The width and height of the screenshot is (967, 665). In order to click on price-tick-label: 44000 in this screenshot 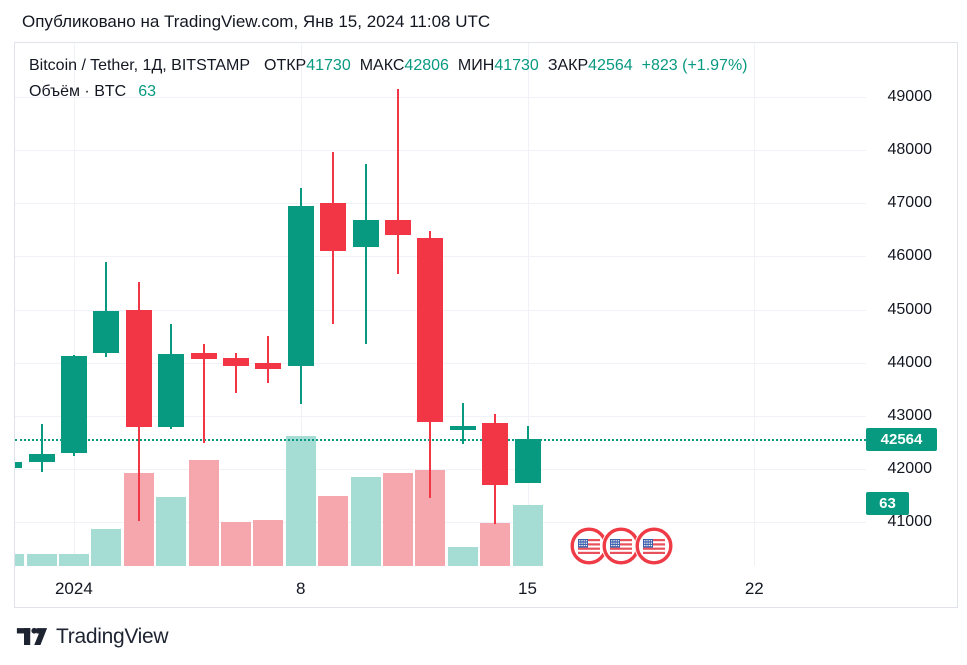, I will do `click(910, 362)`.